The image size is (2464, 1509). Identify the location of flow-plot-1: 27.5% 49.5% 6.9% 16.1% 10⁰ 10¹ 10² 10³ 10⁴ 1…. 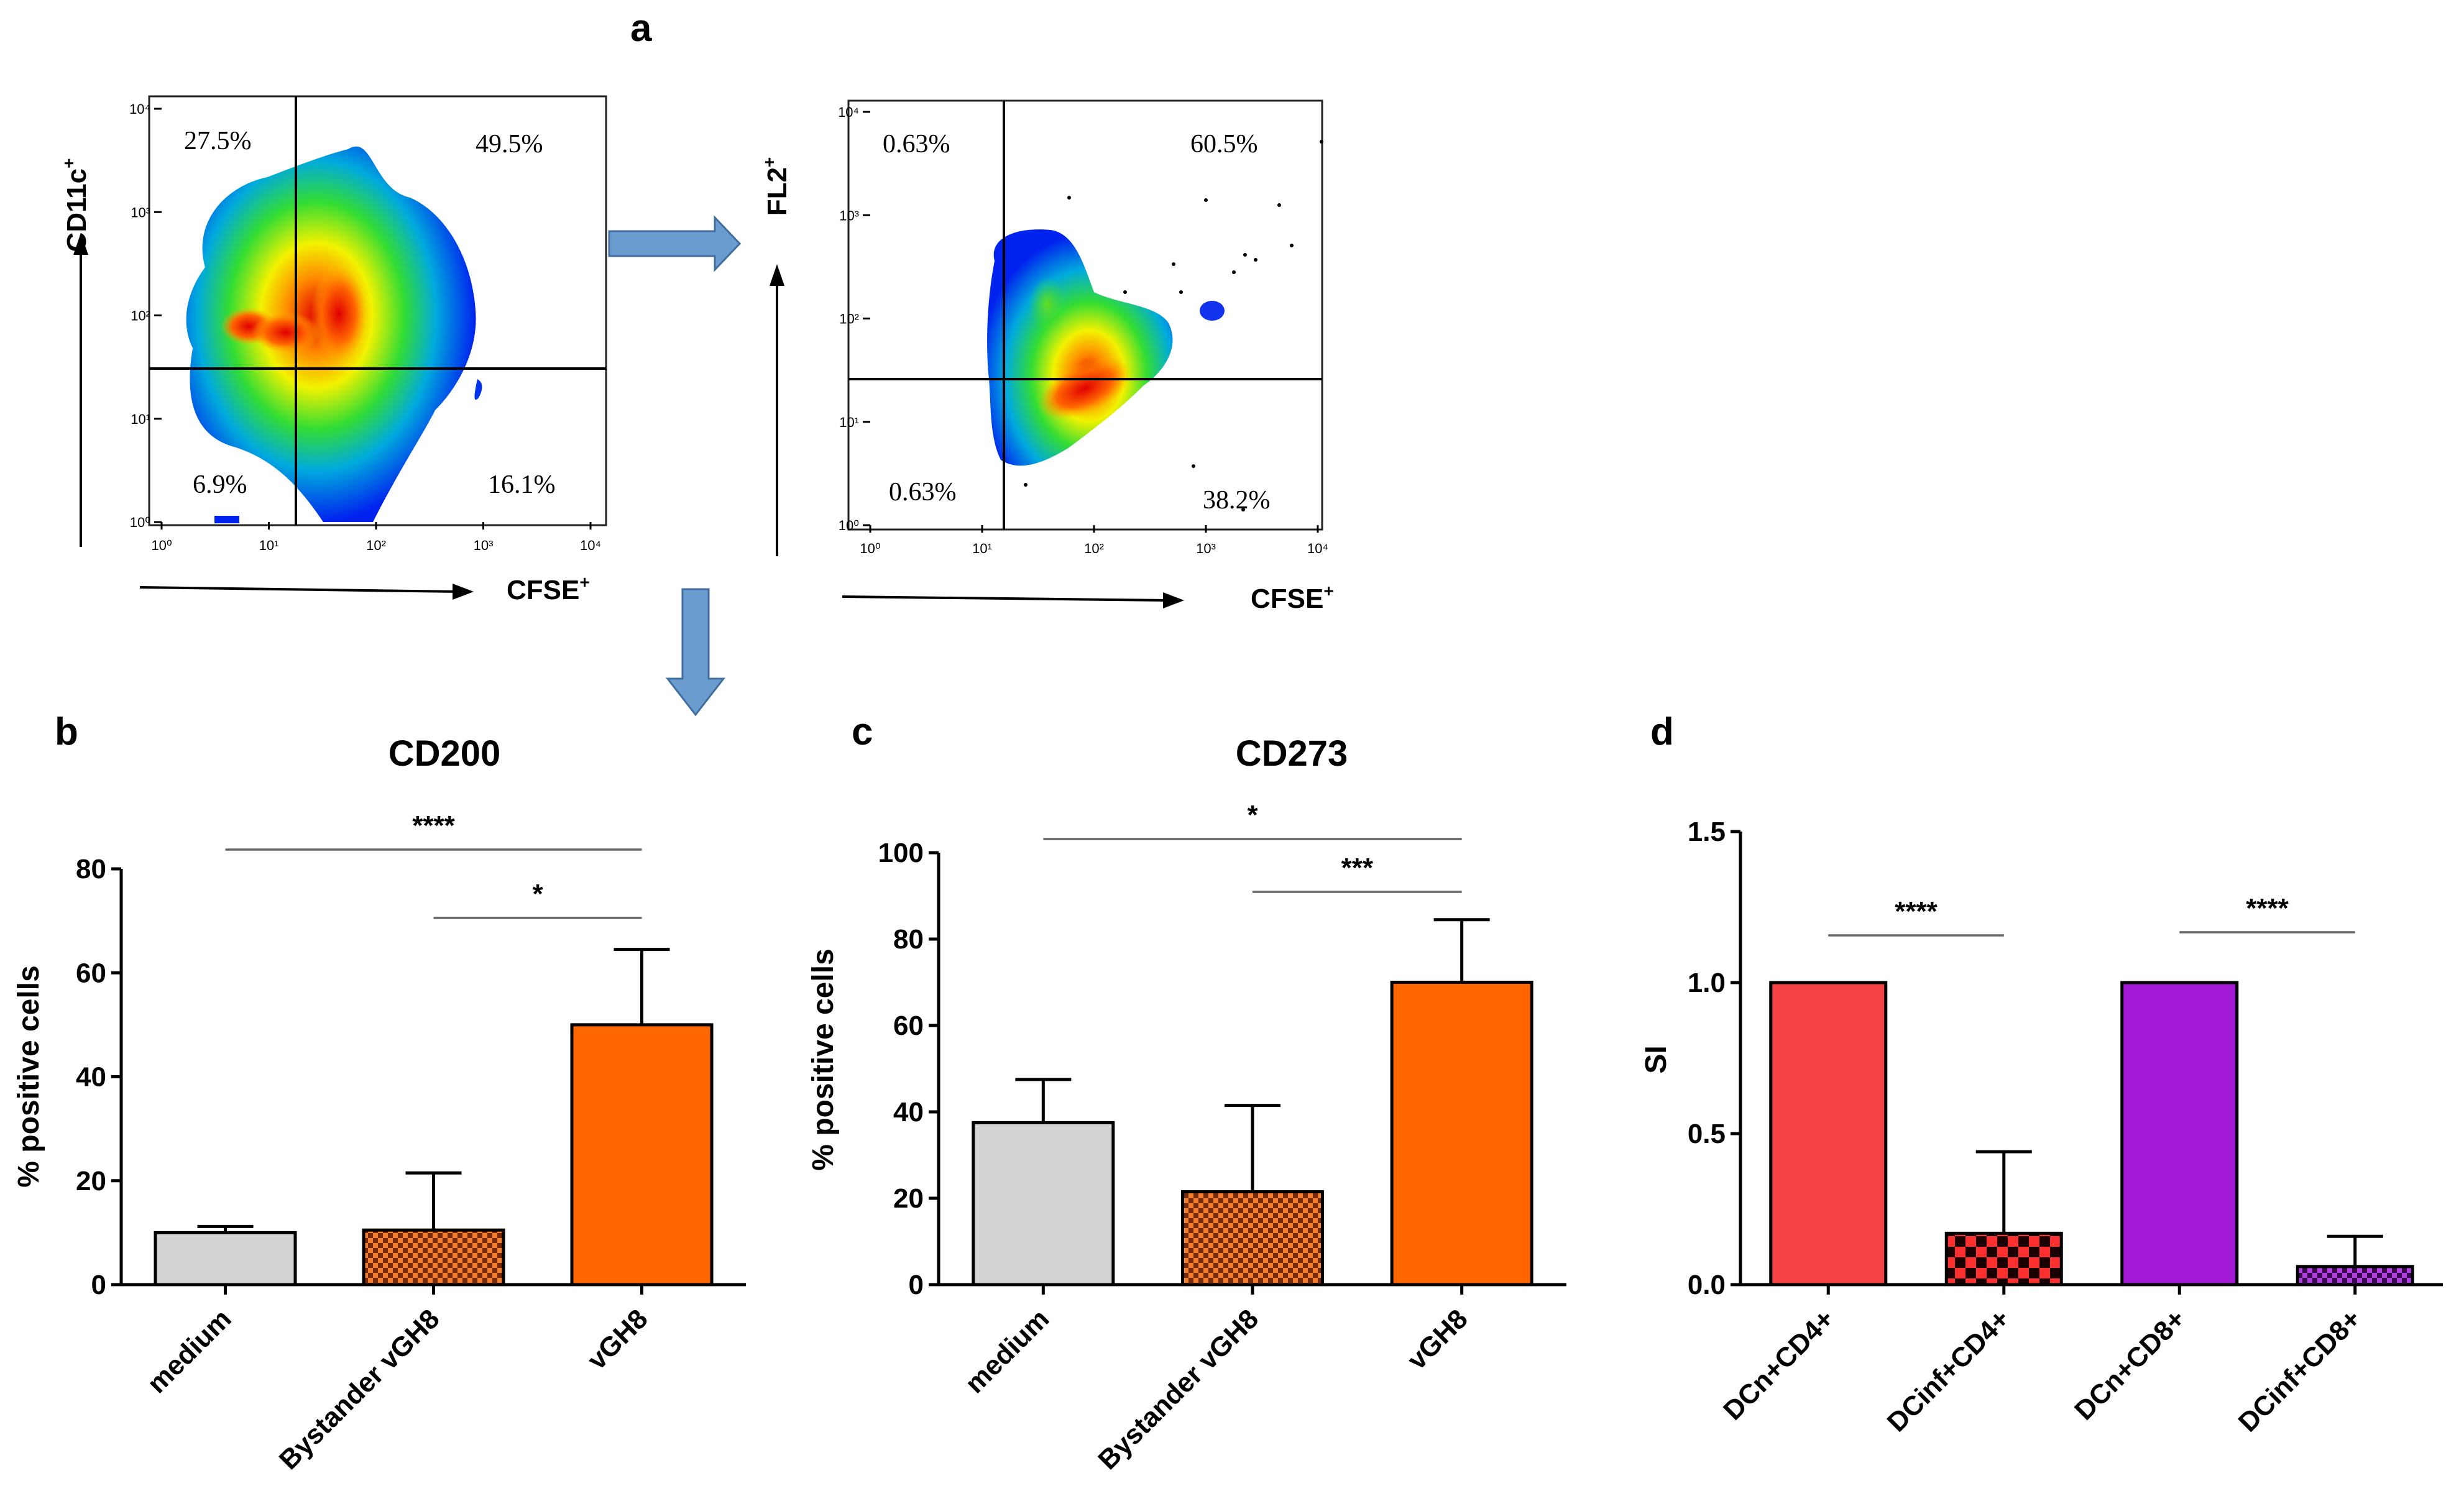
(333, 350).